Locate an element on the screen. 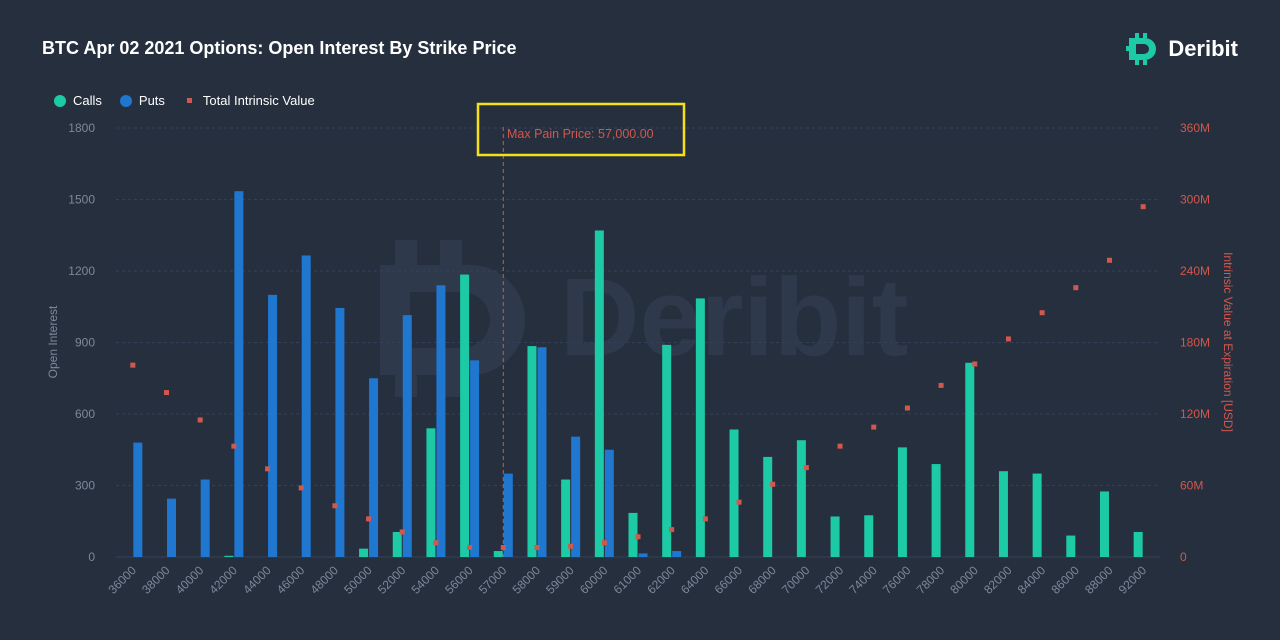 The width and height of the screenshot is (1280, 640). x-tick-label: 36000 is located at coordinates (122, 580).